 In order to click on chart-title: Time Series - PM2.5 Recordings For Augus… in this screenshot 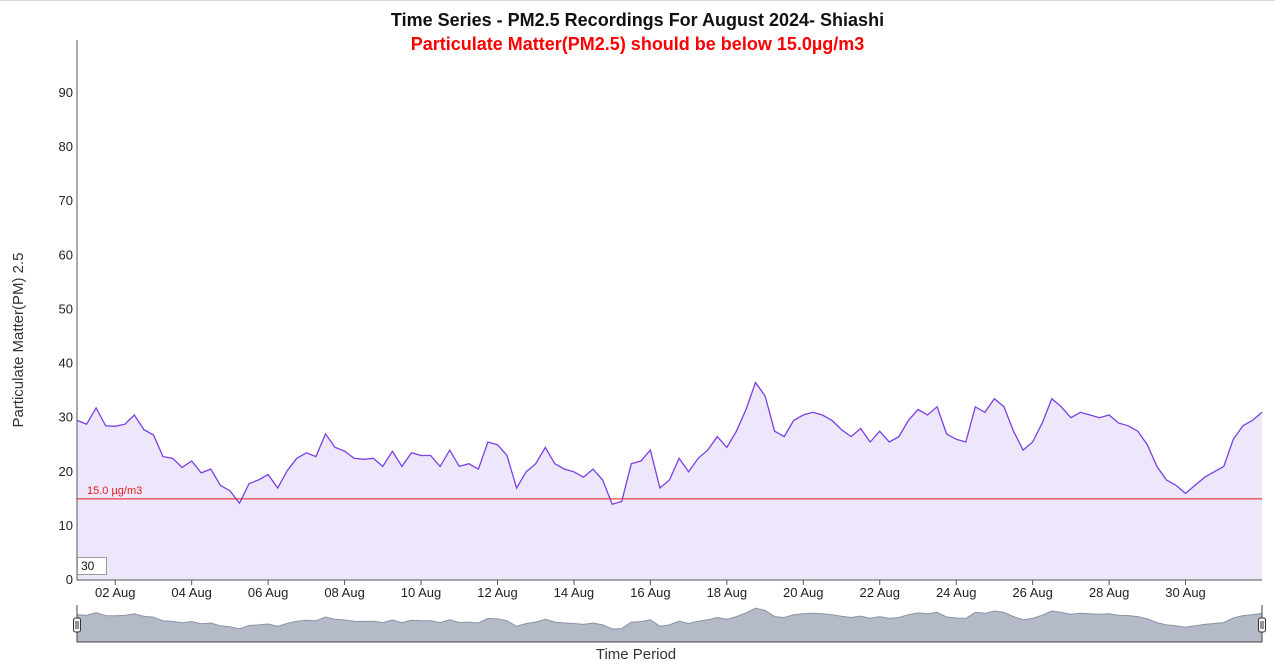, I will do `click(637, 20)`.